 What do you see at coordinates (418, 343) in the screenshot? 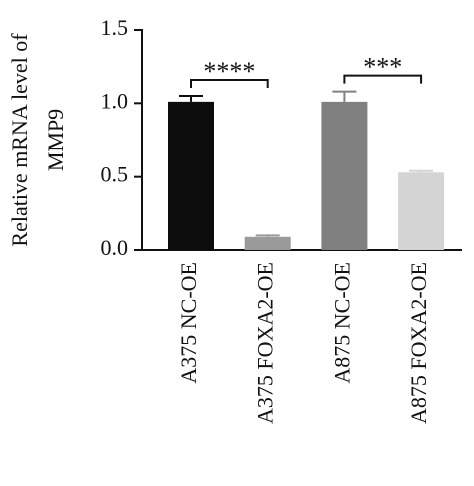
I see `x-tick-label: A875 FOXA2-OE` at bounding box center [418, 343].